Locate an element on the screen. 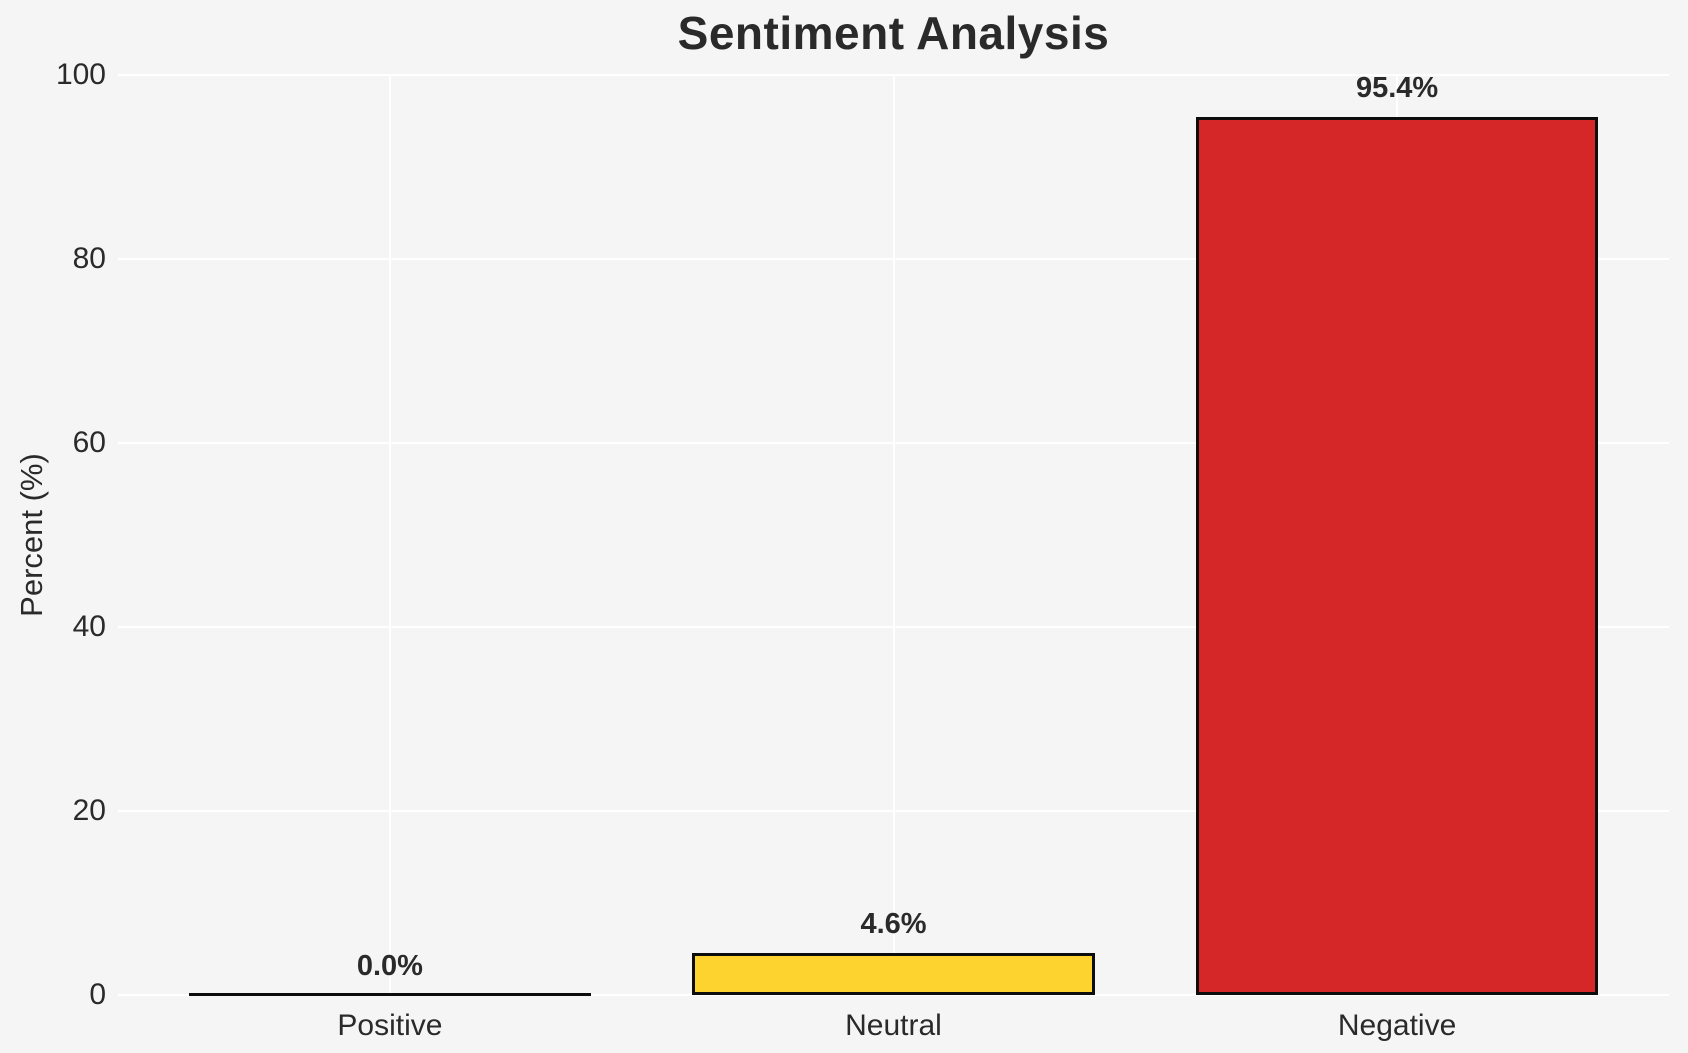 The width and height of the screenshot is (1688, 1053). bar-value-label-negative: 95.4% is located at coordinates (1397, 88).